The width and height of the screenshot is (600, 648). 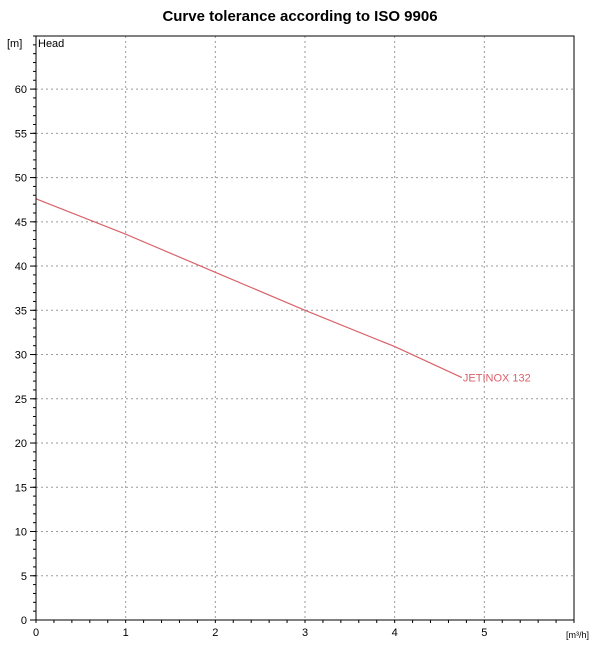 What do you see at coordinates (395, 633) in the screenshot?
I see `x-tick-label: 4` at bounding box center [395, 633].